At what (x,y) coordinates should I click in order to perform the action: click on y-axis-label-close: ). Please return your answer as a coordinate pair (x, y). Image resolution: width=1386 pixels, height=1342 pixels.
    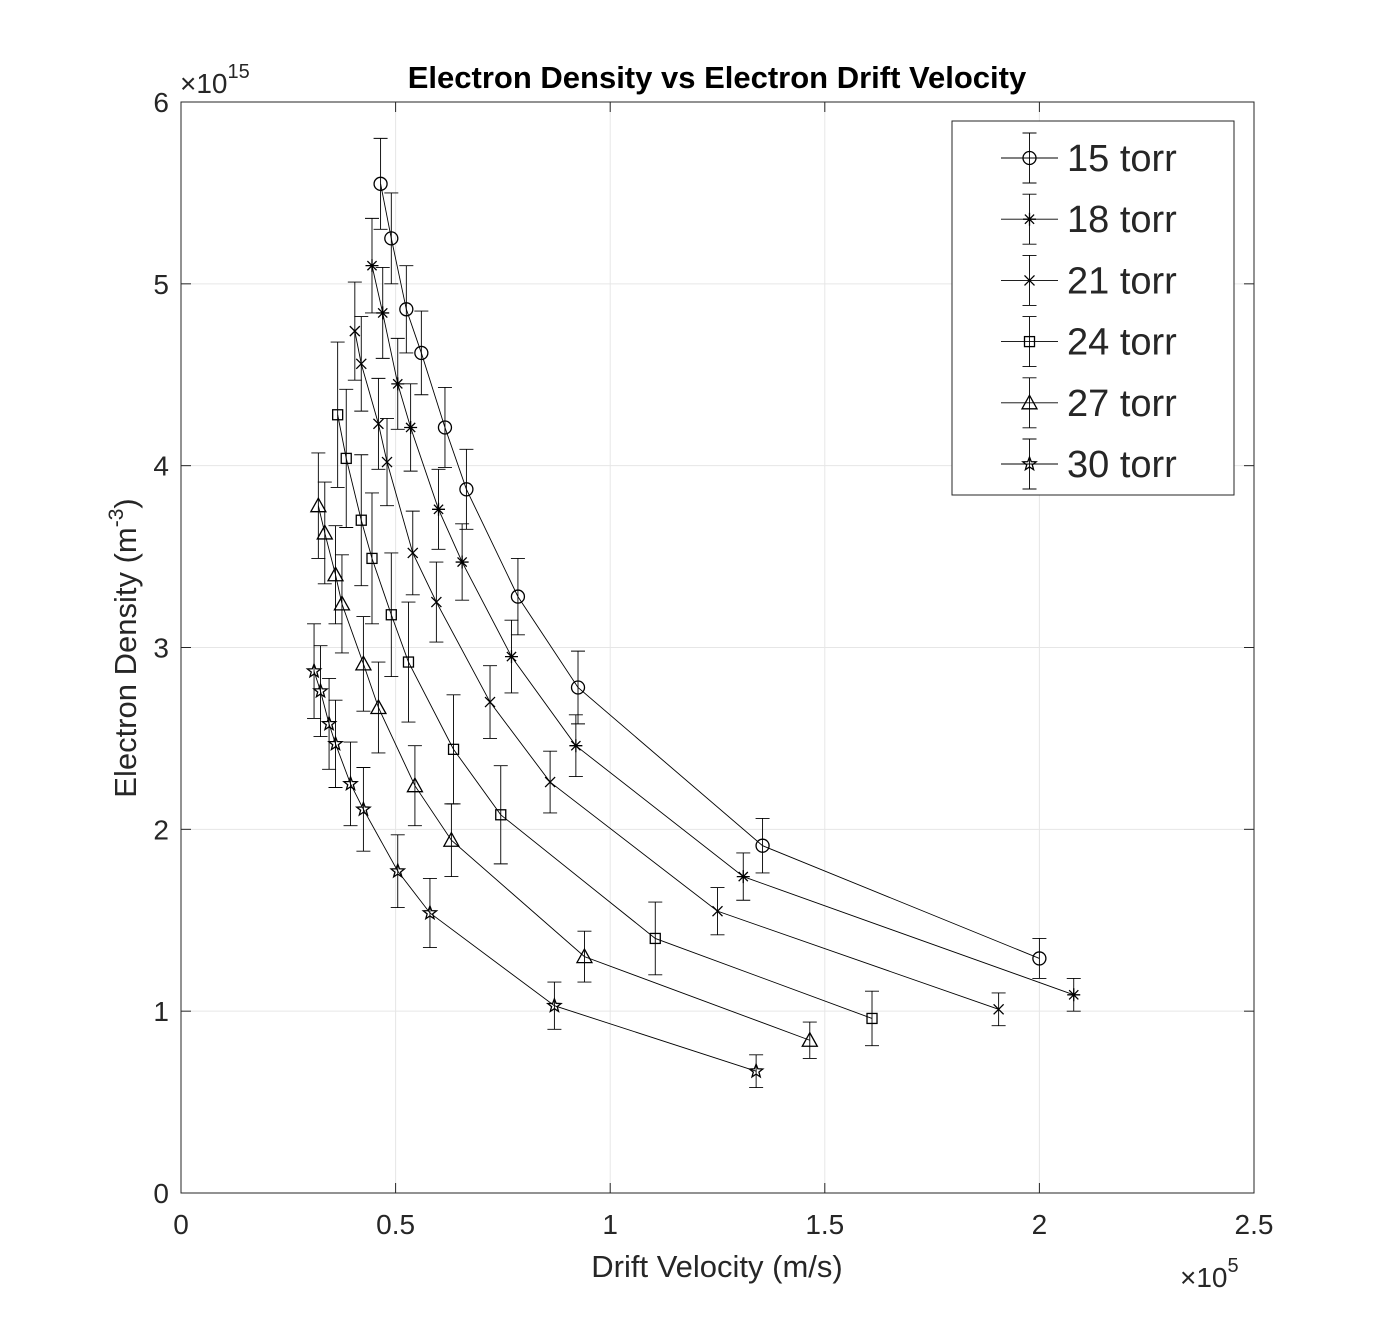
    Looking at the image, I should click on (125, 503).